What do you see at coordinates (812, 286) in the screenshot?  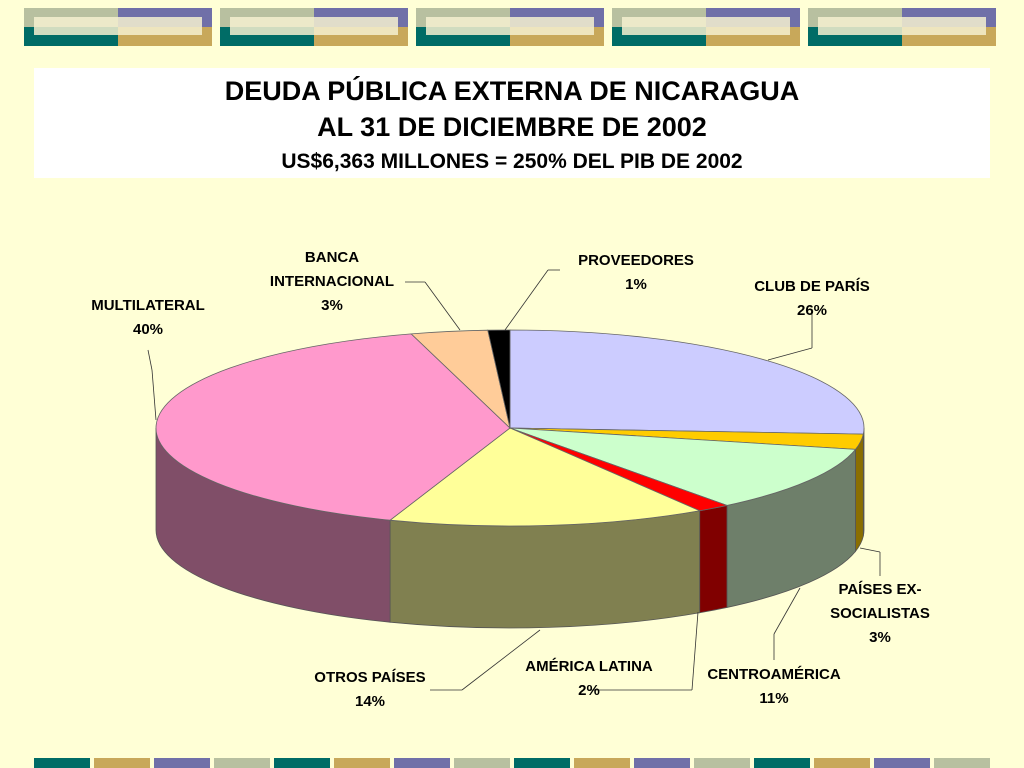 I see `slice-name: CLUB DE PARÍS` at bounding box center [812, 286].